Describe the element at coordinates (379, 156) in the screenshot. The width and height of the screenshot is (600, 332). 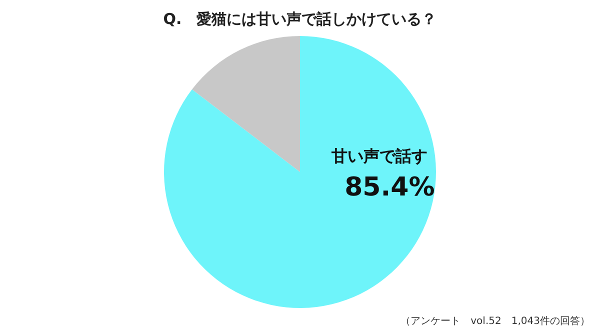
I see `slice-label: 甘い声で話す` at that location.